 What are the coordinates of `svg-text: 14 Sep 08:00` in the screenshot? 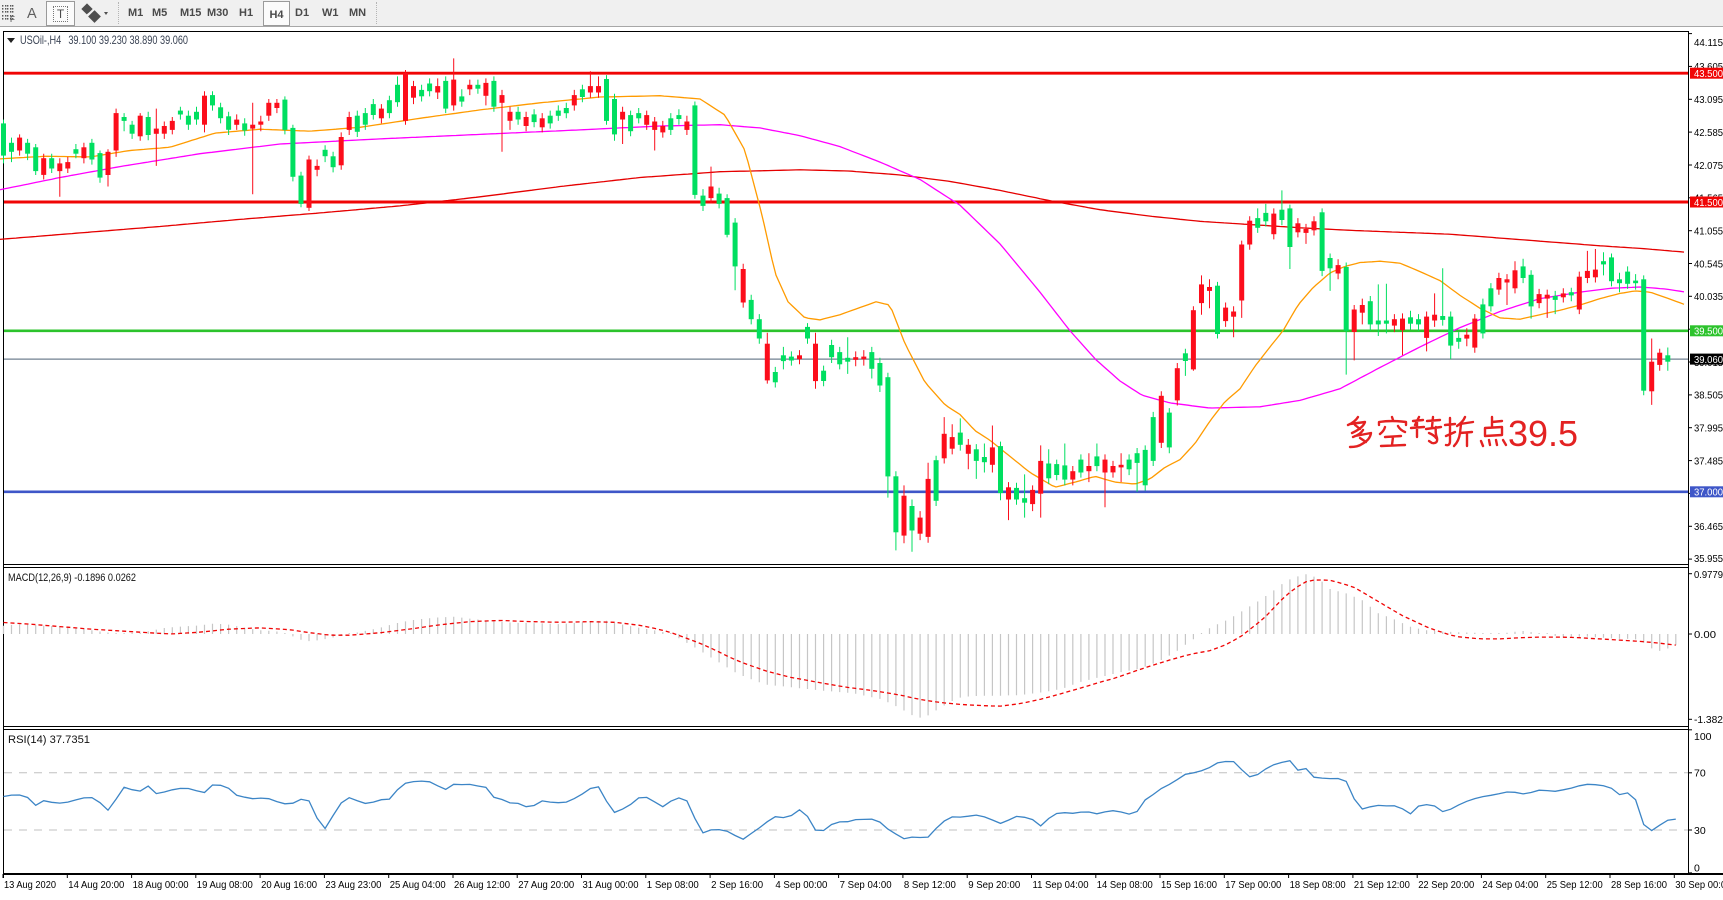 It's located at (1125, 885).